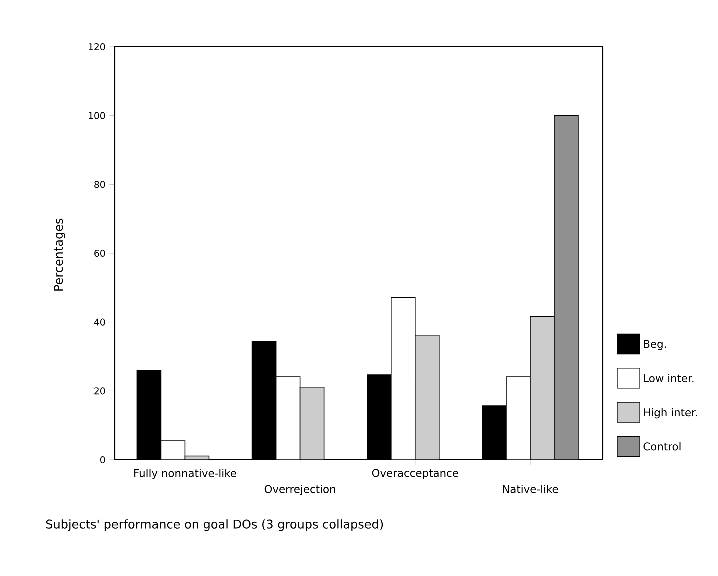  What do you see at coordinates (100, 254) in the screenshot?
I see `y-tick-label: 60` at bounding box center [100, 254].